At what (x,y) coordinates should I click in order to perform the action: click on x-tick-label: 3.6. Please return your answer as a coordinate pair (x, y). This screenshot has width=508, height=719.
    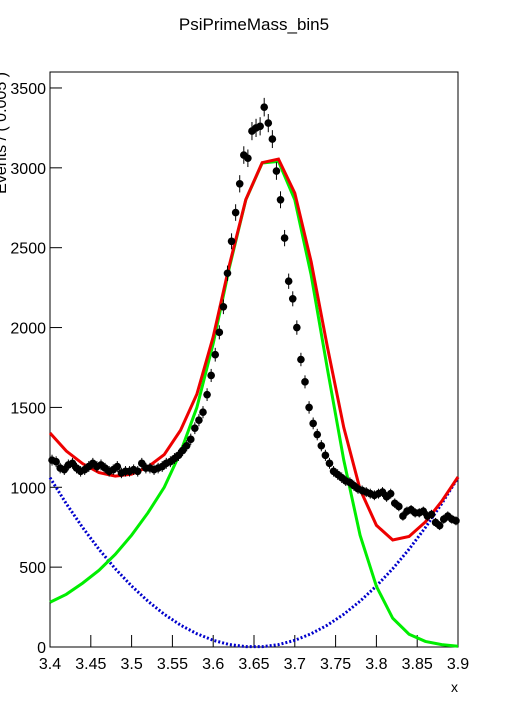
    Looking at the image, I should click on (213, 664).